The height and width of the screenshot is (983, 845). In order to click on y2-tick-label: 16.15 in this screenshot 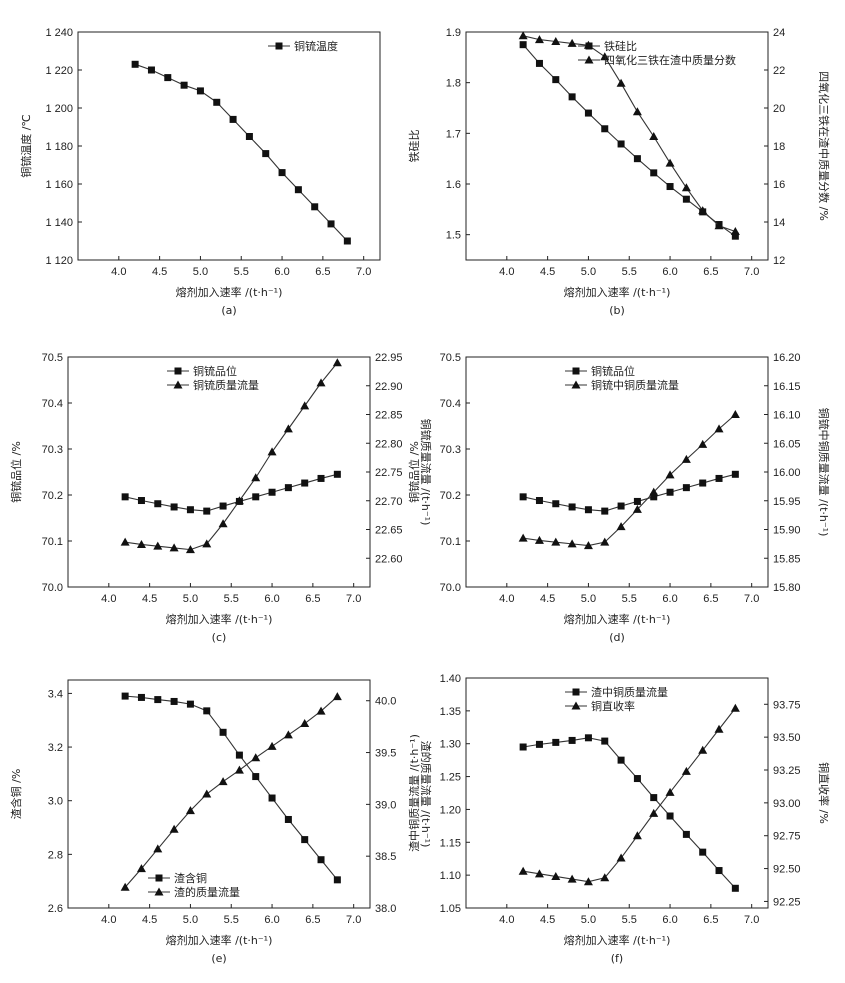, I will do `click(787, 387)`.